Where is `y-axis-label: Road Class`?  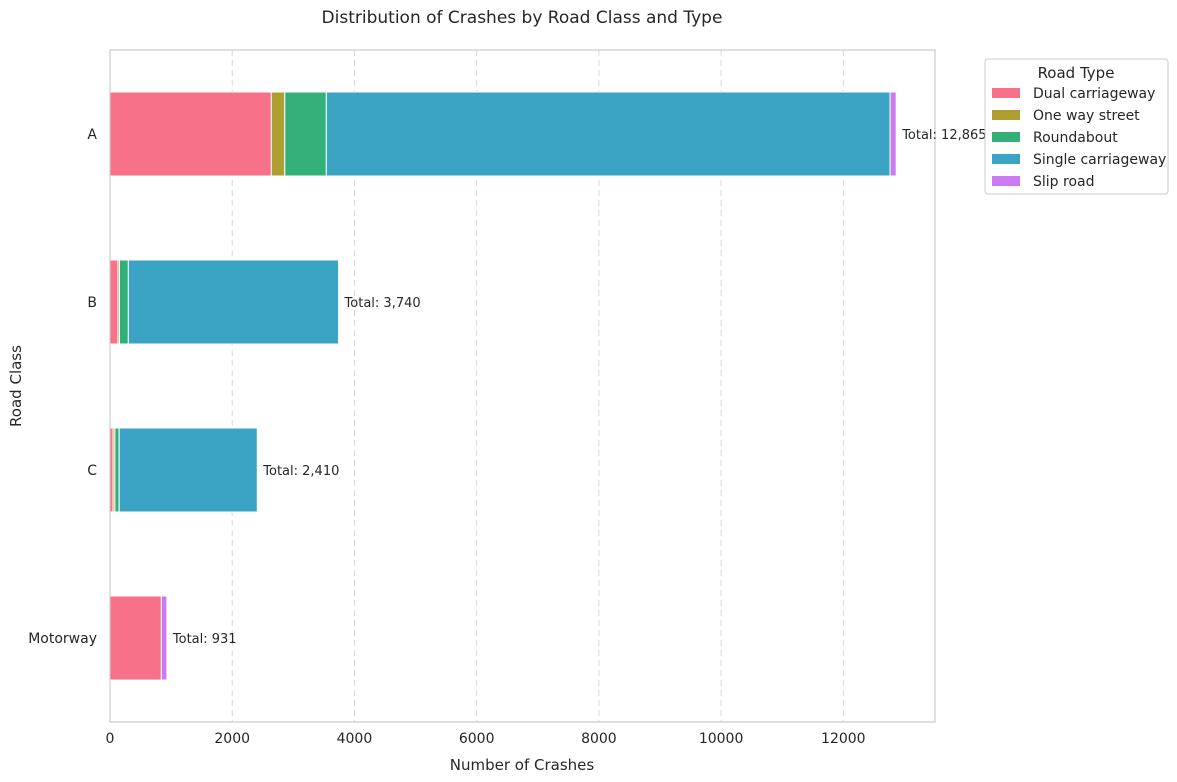 y-axis-label: Road Class is located at coordinates (16, 386).